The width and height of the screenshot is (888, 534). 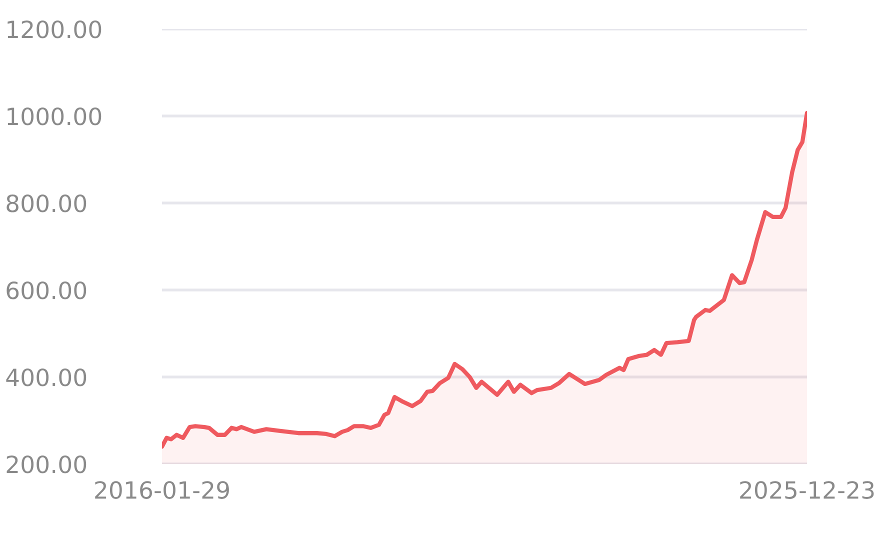 I want to click on y-tick-label: 800.00, so click(x=46, y=203).